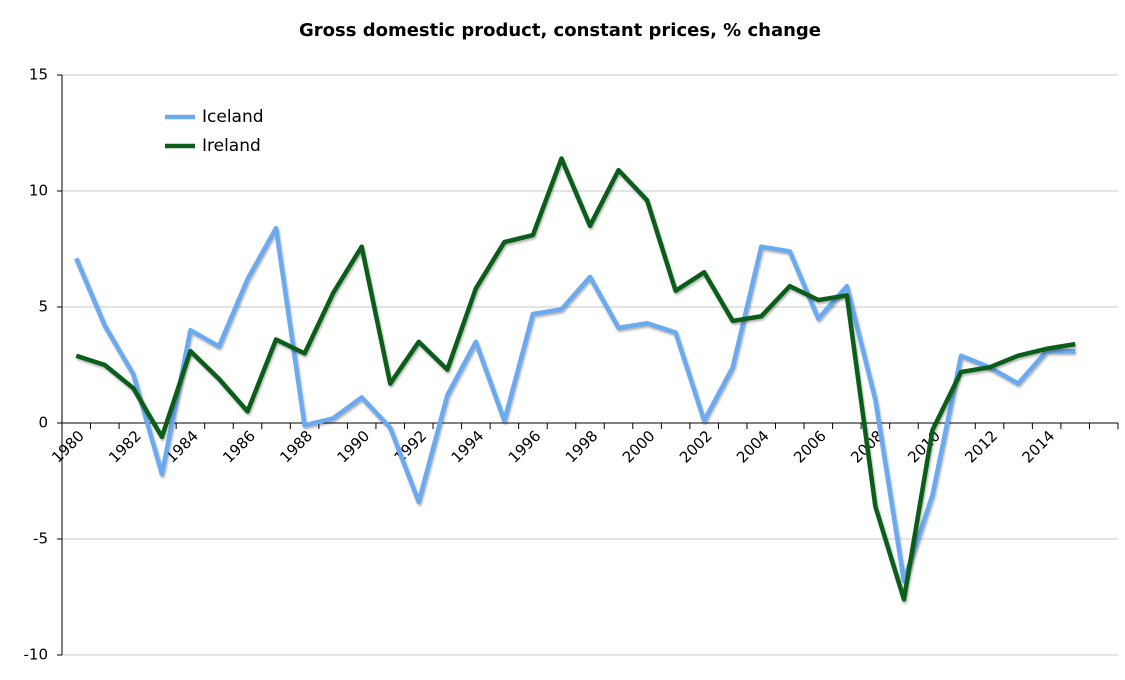 Image resolution: width=1125 pixels, height=680 pixels. What do you see at coordinates (40, 539) in the screenshot?
I see `y-tick-label: -5` at bounding box center [40, 539].